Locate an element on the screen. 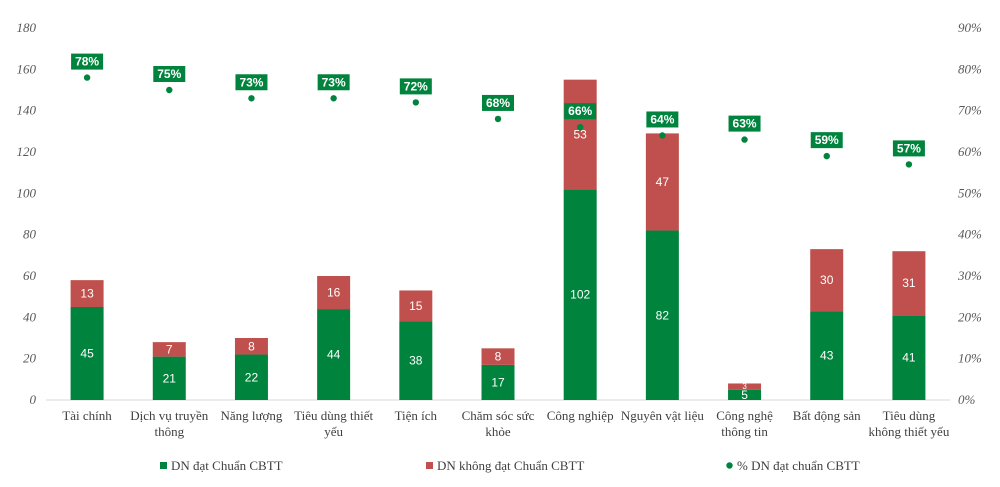 Image resolution: width=1000 pixels, height=487 pixels. left-tick-label: 20 is located at coordinates (30, 358).